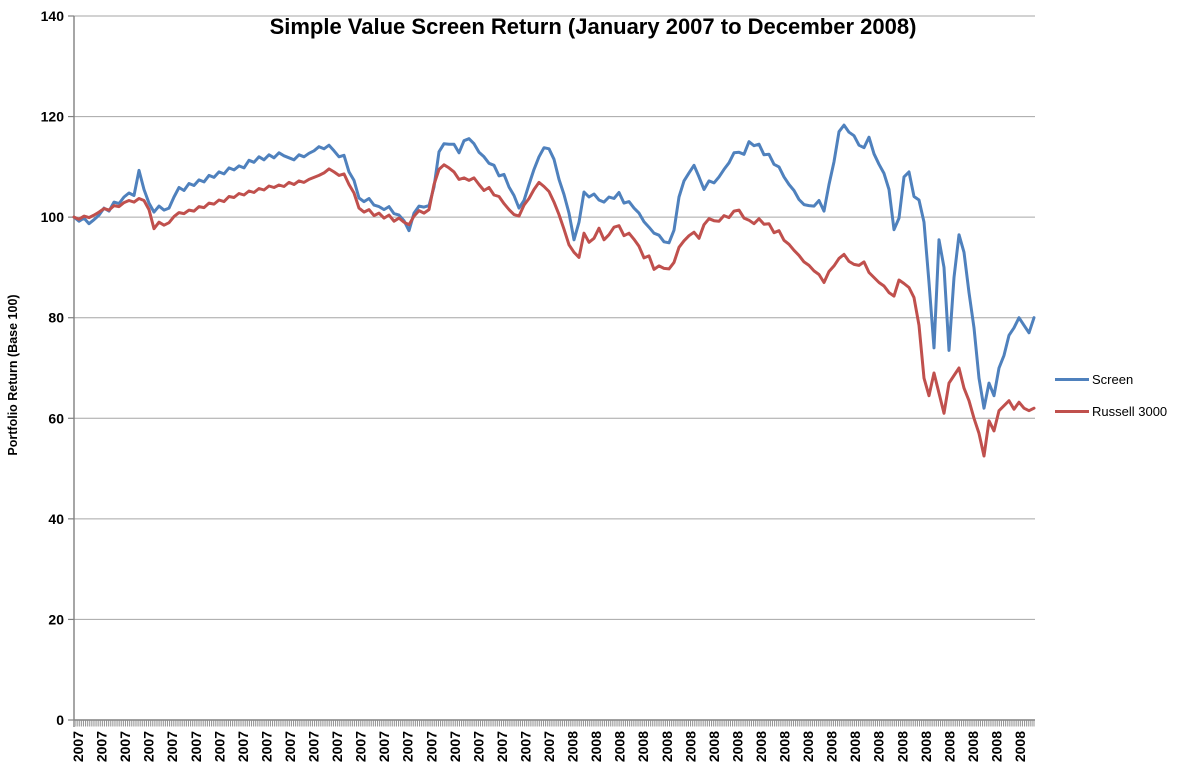 This screenshot has width=1186, height=782. What do you see at coordinates (53, 117) in the screenshot?
I see `svg-text: 120` at bounding box center [53, 117].